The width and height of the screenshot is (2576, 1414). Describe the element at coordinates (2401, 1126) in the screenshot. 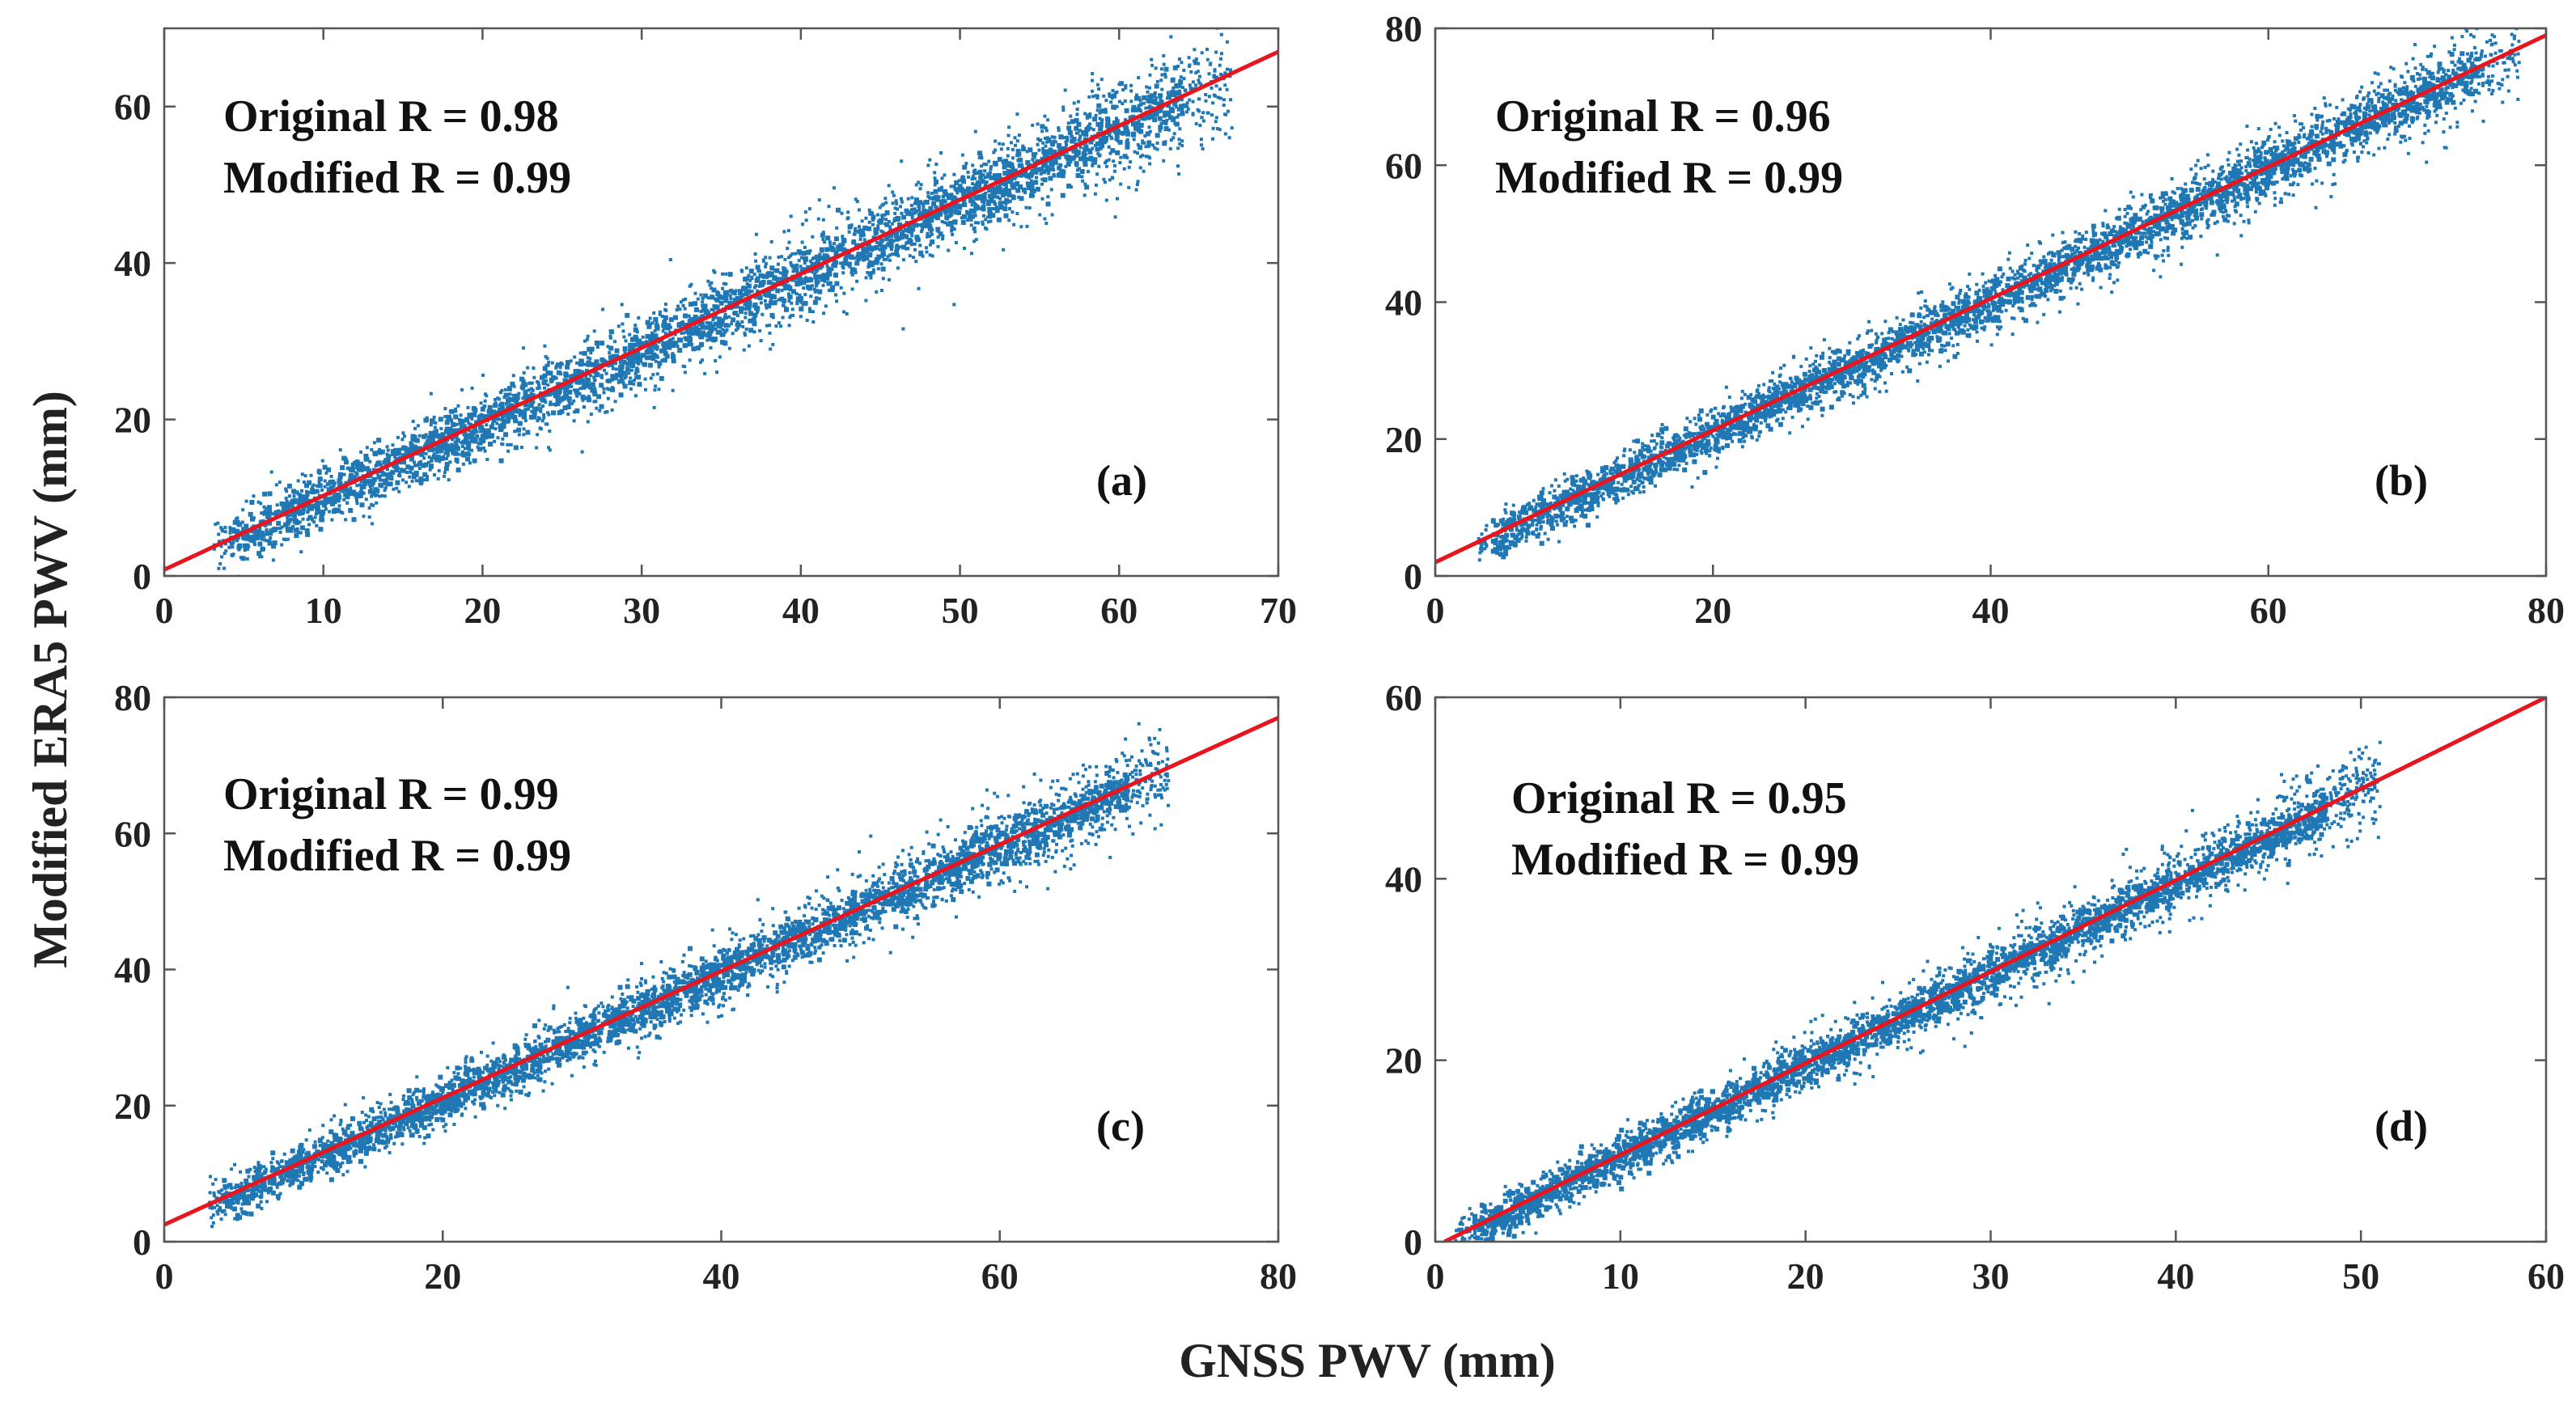

I see `panel-label: (d)` at that location.